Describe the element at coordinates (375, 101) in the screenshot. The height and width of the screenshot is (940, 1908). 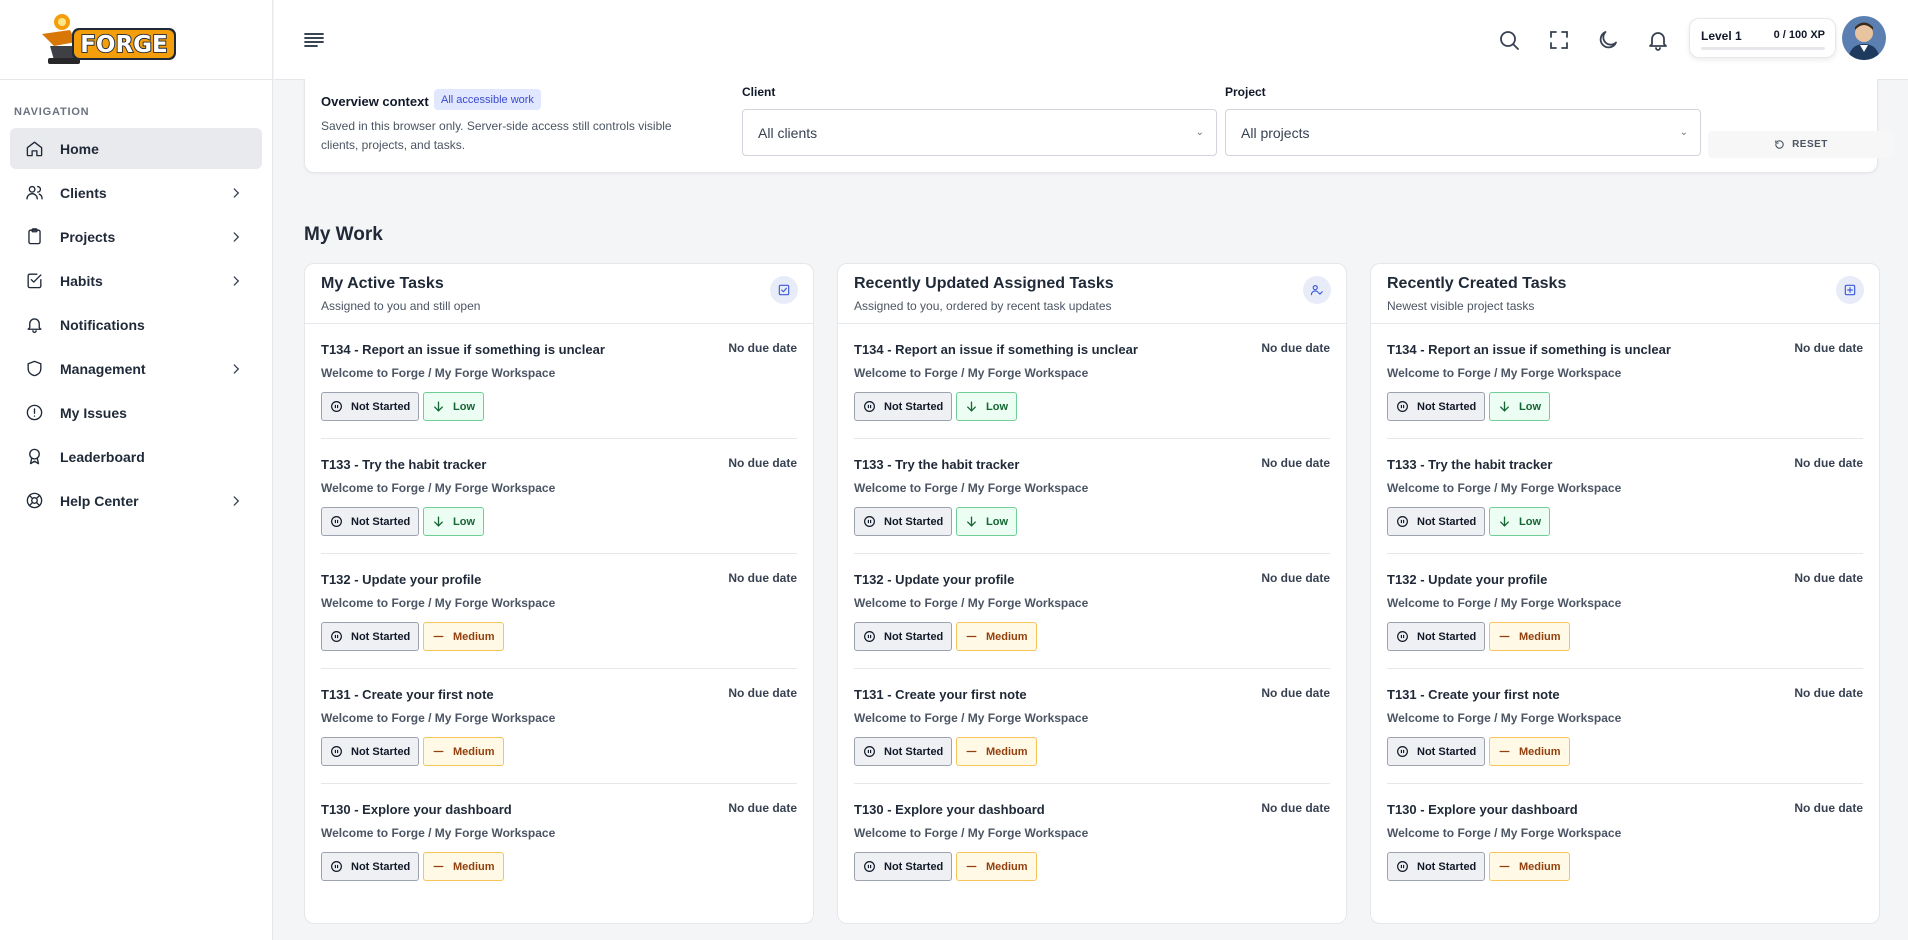
I see `overview-title: Overview context` at that location.